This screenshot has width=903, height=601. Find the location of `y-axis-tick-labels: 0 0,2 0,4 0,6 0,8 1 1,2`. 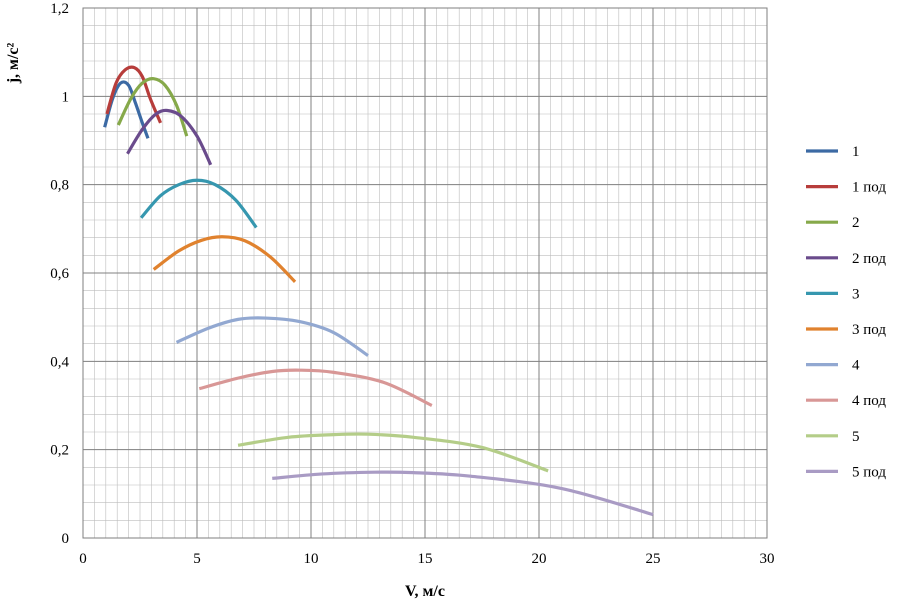

y-axis-tick-labels: 0 0,2 0,4 0,6 0,8 1 1,2 is located at coordinates (59, 274).